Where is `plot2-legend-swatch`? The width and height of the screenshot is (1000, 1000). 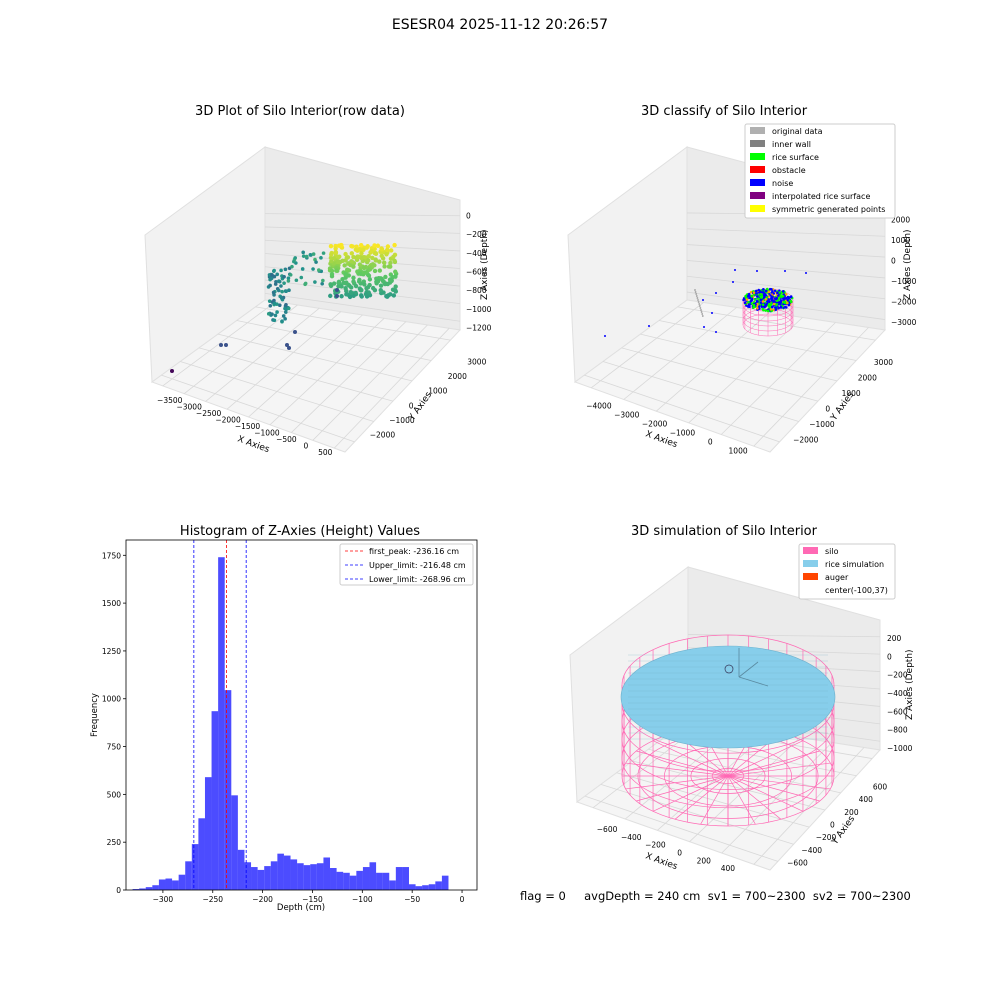
plot2-legend-swatch is located at coordinates (757, 156).